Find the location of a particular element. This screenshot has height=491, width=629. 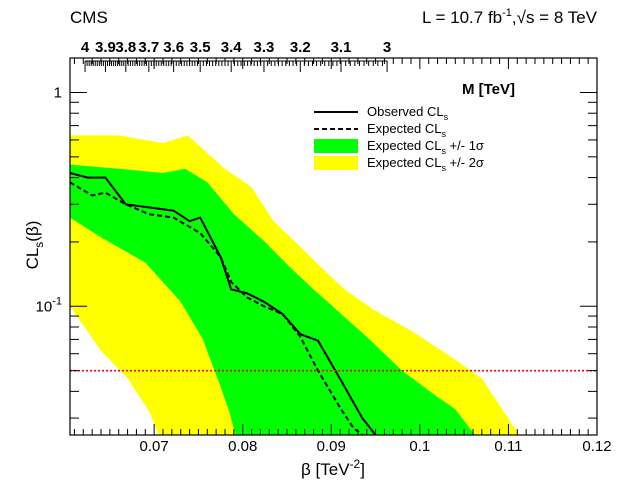

x-tick-label: 0.08 is located at coordinates (242, 446).